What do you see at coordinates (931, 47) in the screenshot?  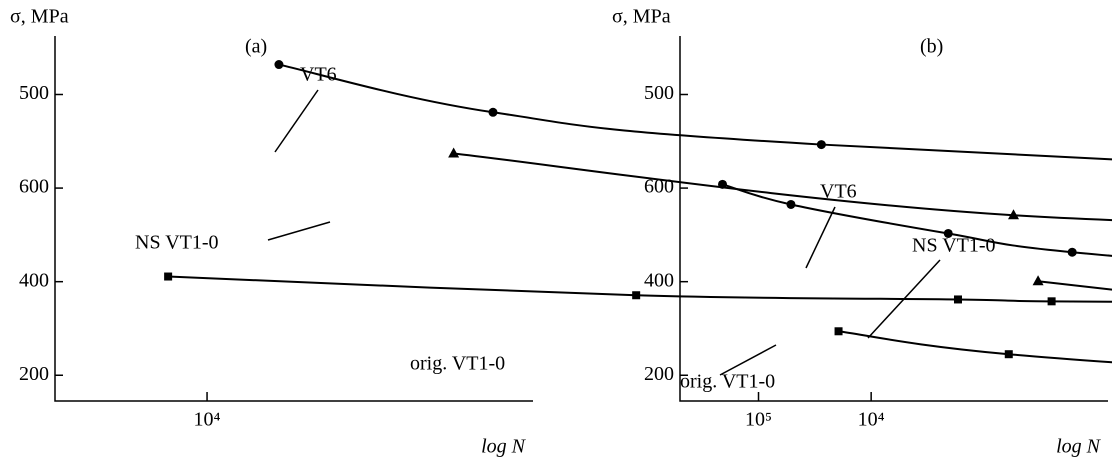 I see `panel-title: (b)` at bounding box center [931, 47].